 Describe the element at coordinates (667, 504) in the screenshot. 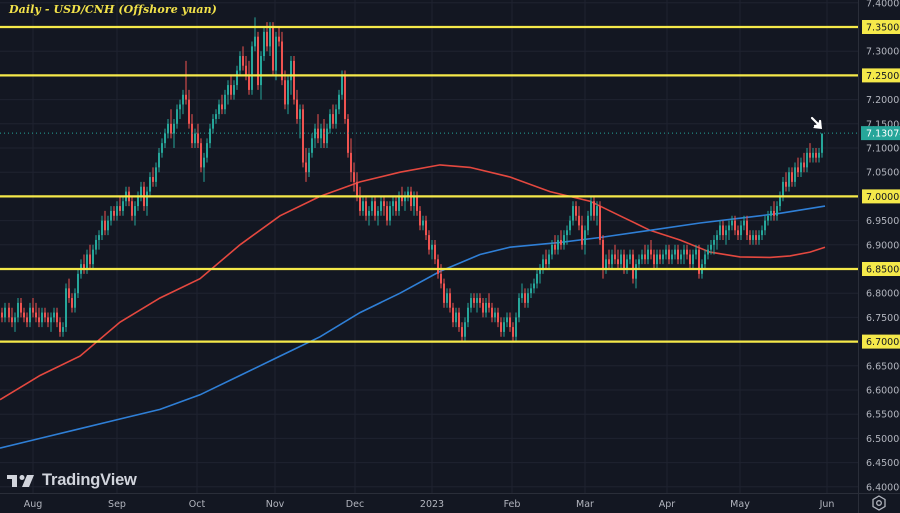

I see `time-axis-label: Apr` at that location.